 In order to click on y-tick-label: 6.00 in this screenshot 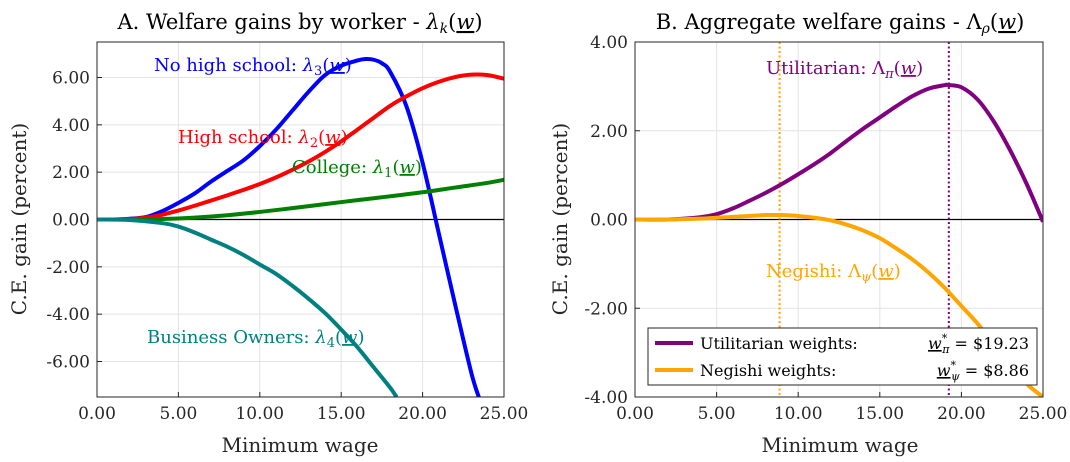, I will do `click(71, 79)`.